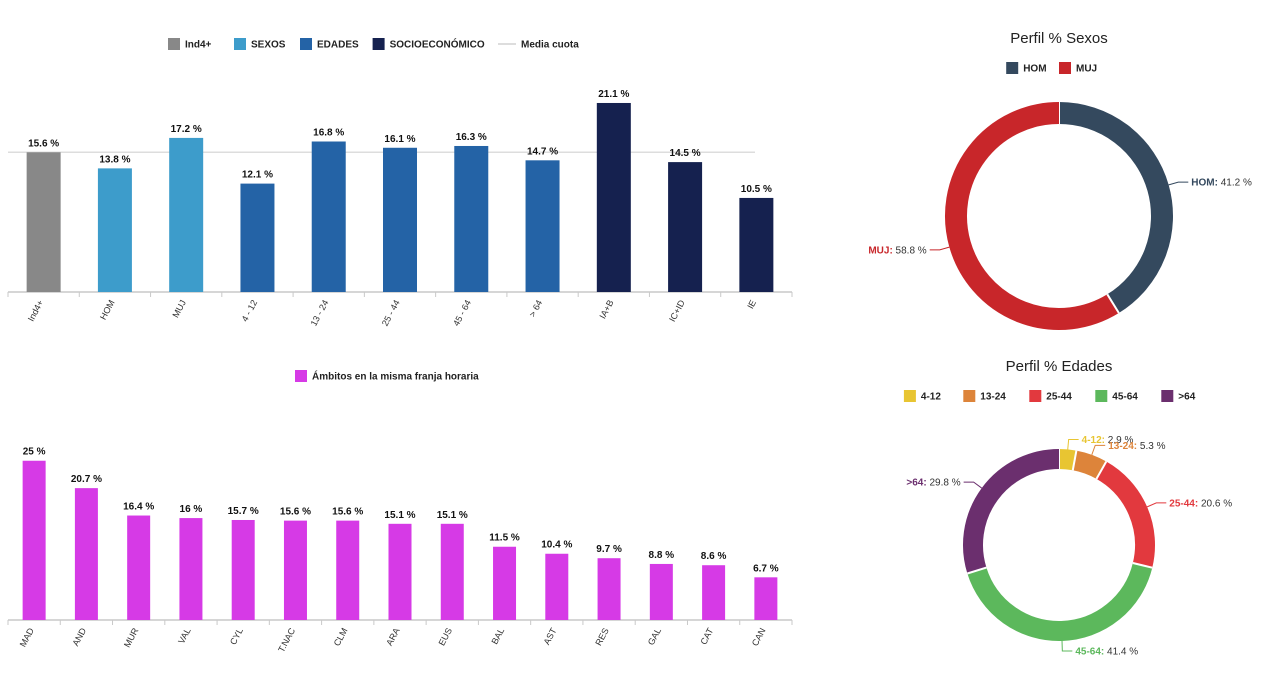 This screenshot has height=680, width=1280. I want to click on age-title: Perfil % Edades, so click(1059, 366).